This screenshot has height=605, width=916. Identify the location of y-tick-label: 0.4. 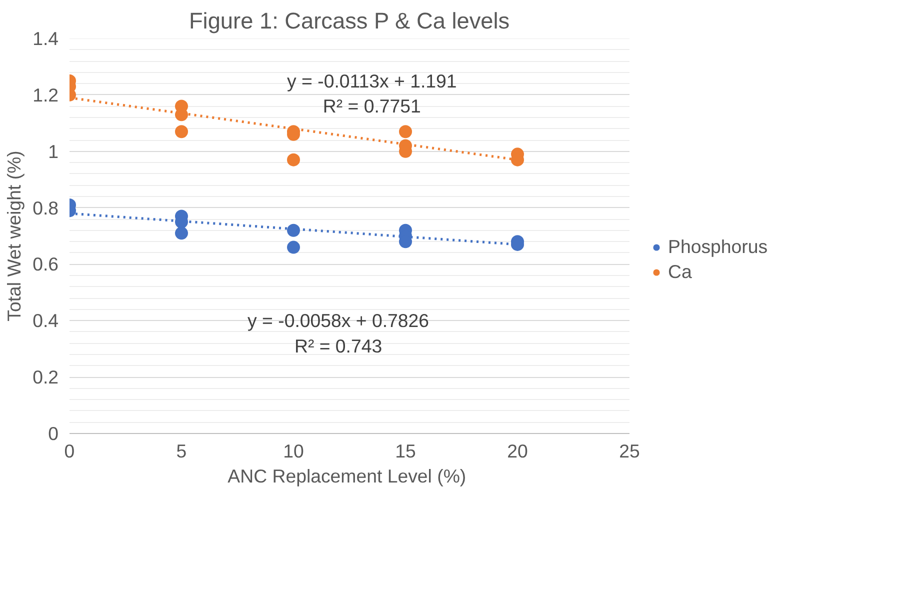
(45, 321).